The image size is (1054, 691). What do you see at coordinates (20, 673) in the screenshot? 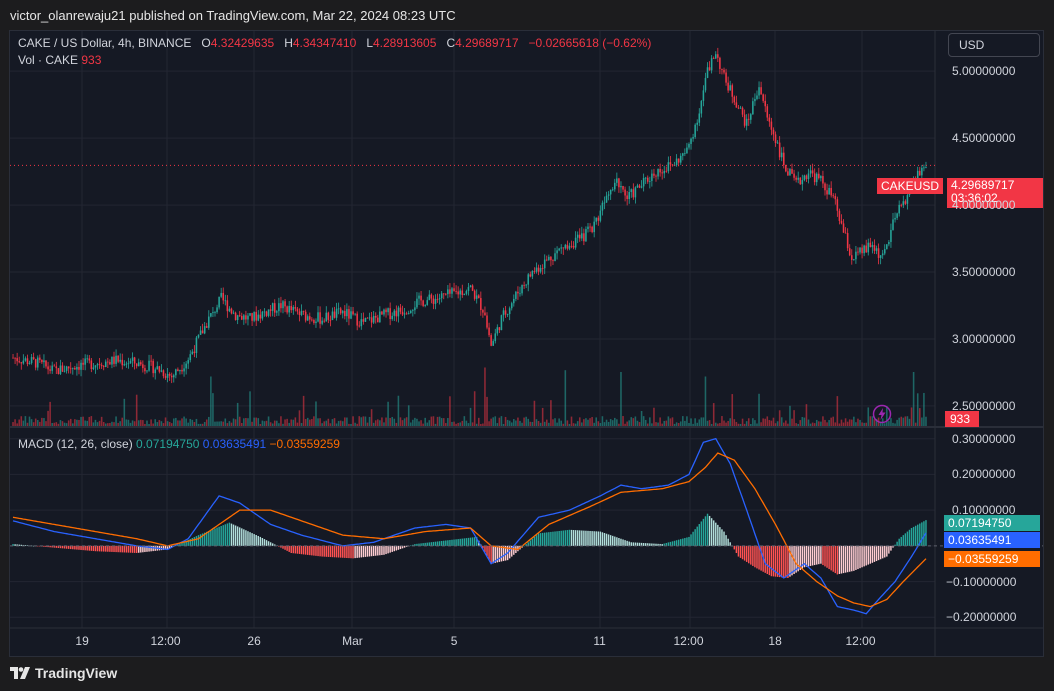
I see `tradingview-logo-icon` at bounding box center [20, 673].